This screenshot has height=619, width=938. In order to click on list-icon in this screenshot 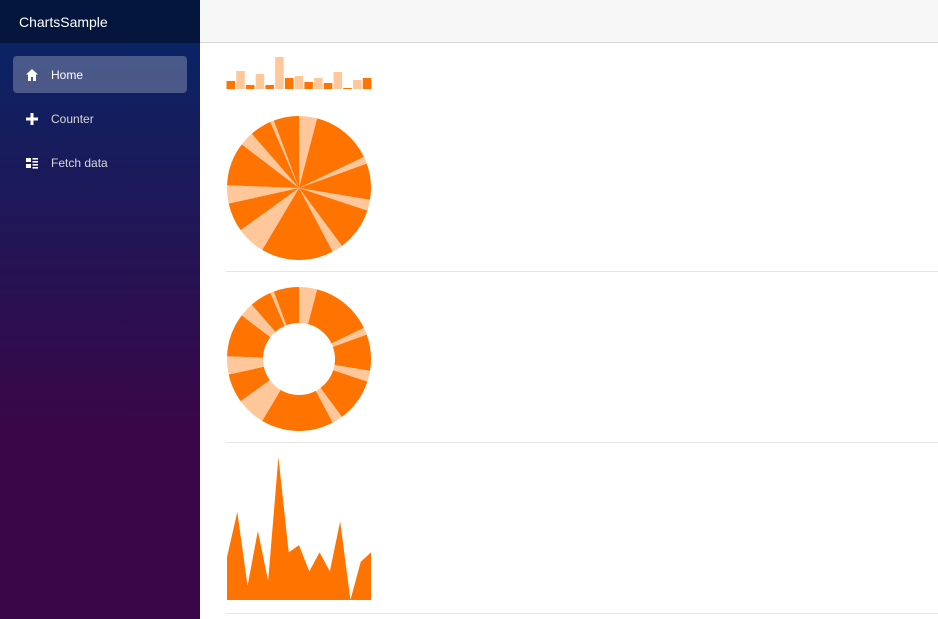, I will do `click(32, 163)`.